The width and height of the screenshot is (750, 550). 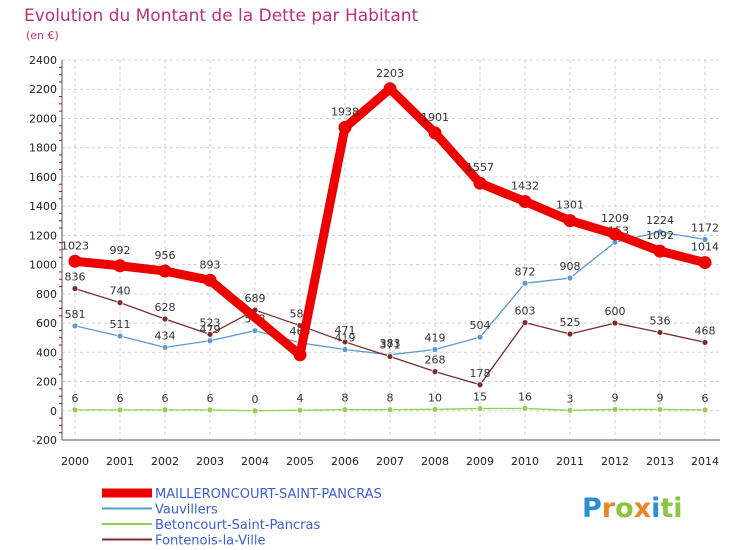 I want to click on data-label: 504, so click(x=480, y=325).